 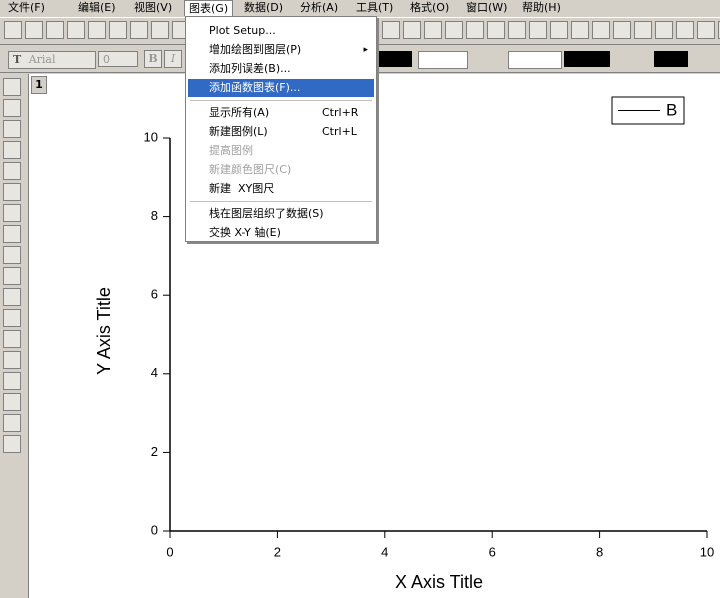 I want to click on option-shortcut: Ctrl+L, so click(x=339, y=131).